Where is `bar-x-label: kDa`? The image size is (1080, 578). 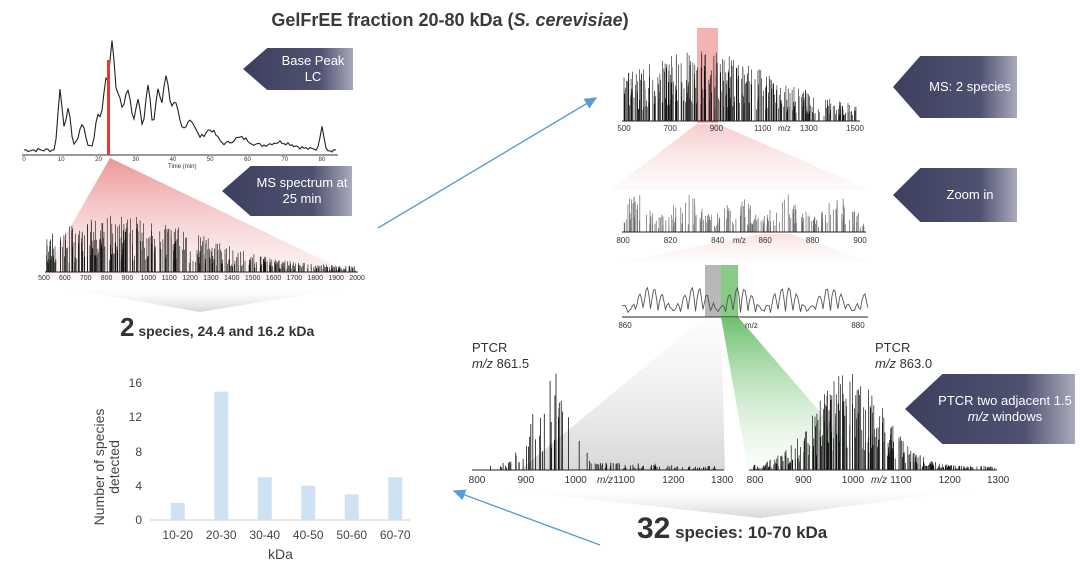 bar-x-label: kDa is located at coordinates (280, 554).